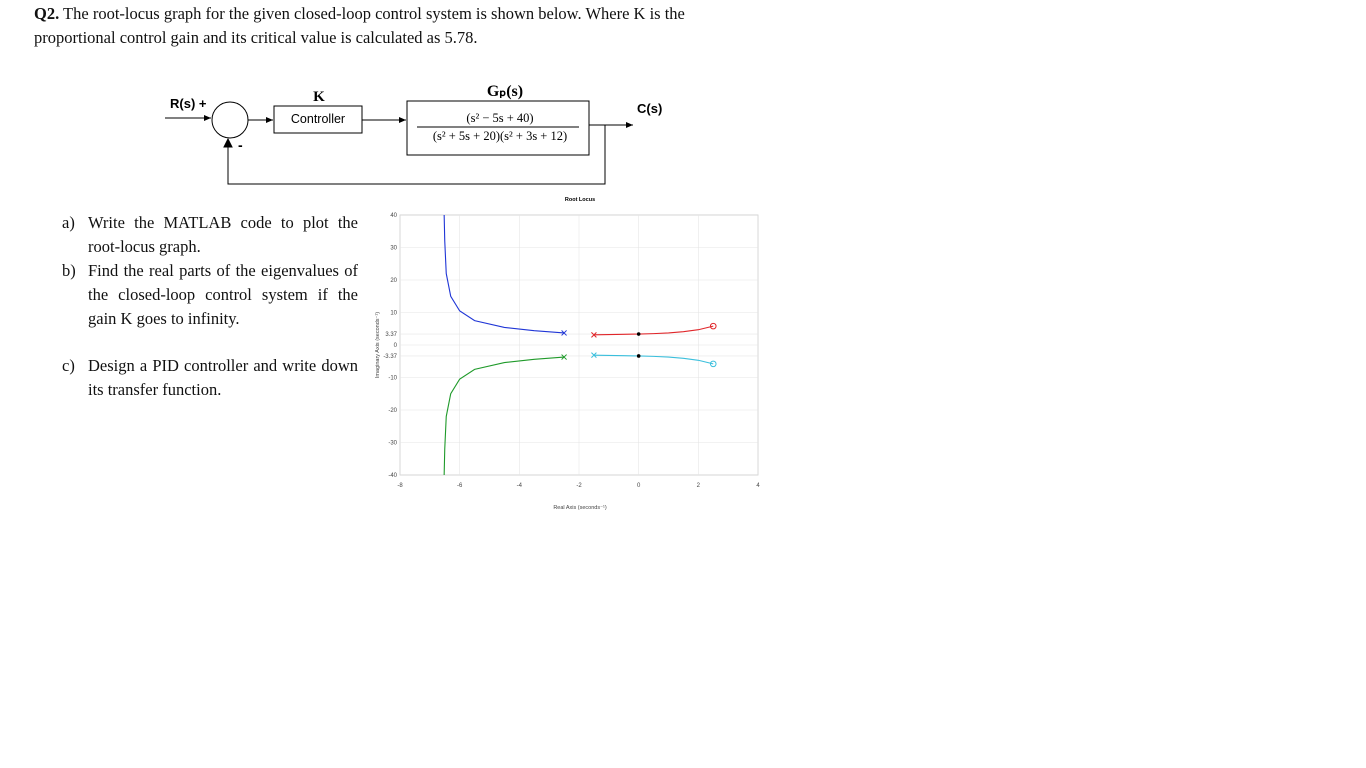  Describe the element at coordinates (228, 142) in the screenshot. I see `arrow-head` at that location.